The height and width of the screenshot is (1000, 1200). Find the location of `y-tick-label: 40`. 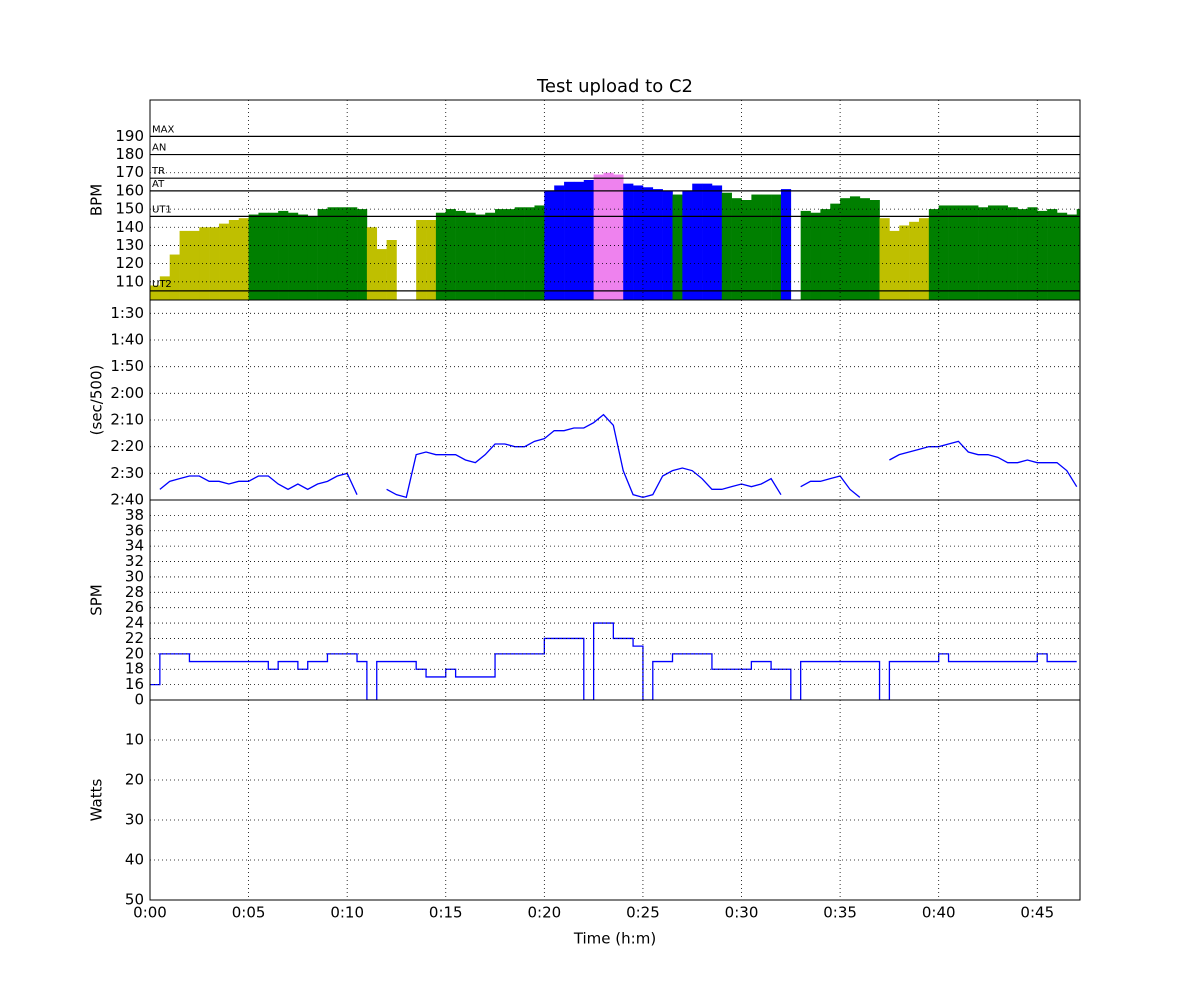

y-tick-label: 40 is located at coordinates (134, 860).